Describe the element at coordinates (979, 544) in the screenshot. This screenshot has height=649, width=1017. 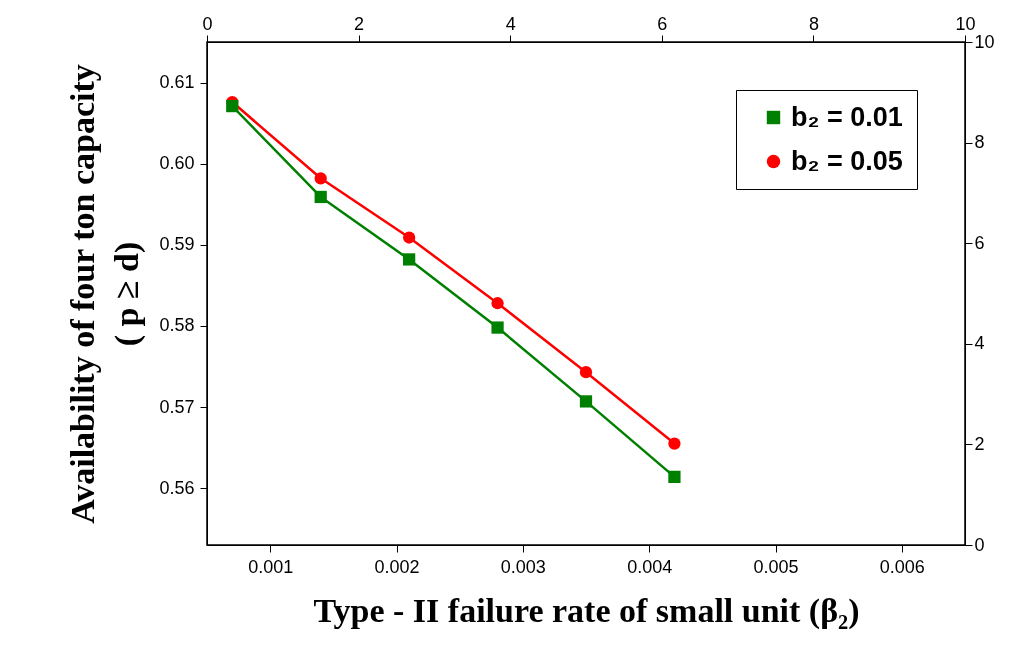
I see `y2-tick-label: 0` at that location.